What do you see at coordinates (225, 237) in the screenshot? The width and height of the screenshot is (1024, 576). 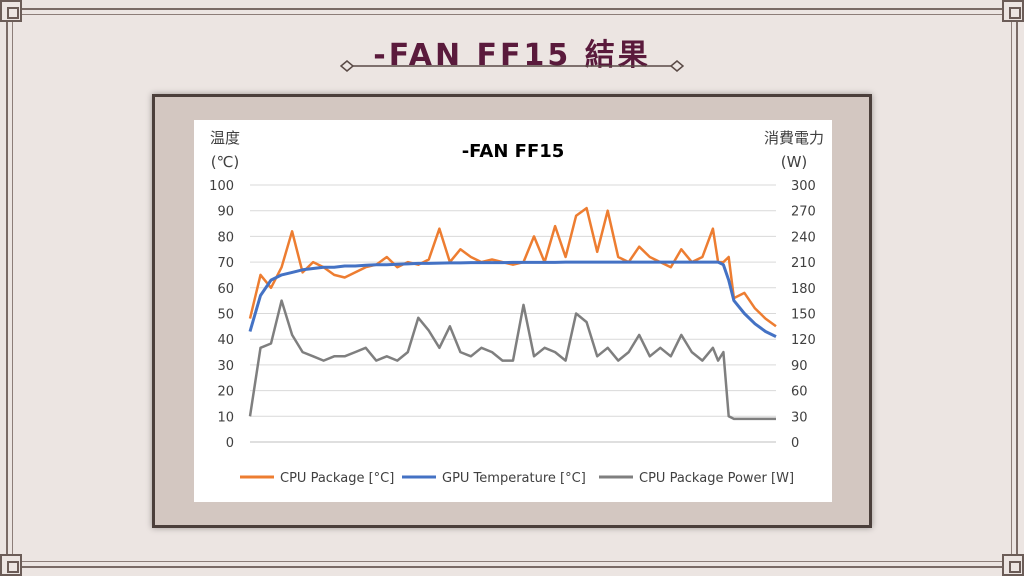 I see `left-axis-tick-label: 80` at bounding box center [225, 237].